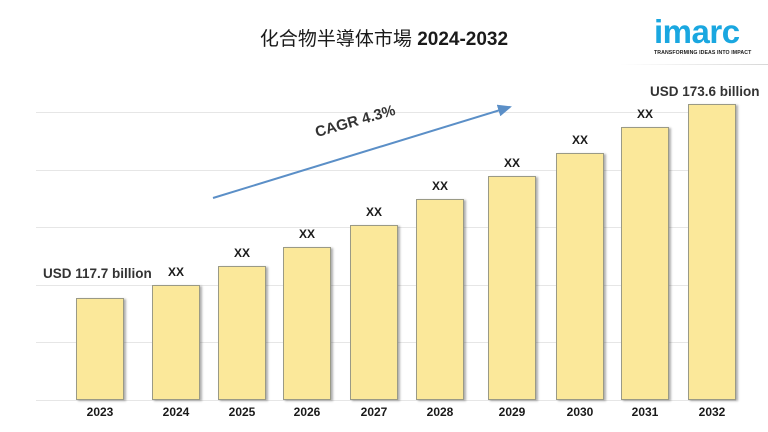  I want to click on bar-2027, so click(374, 312).